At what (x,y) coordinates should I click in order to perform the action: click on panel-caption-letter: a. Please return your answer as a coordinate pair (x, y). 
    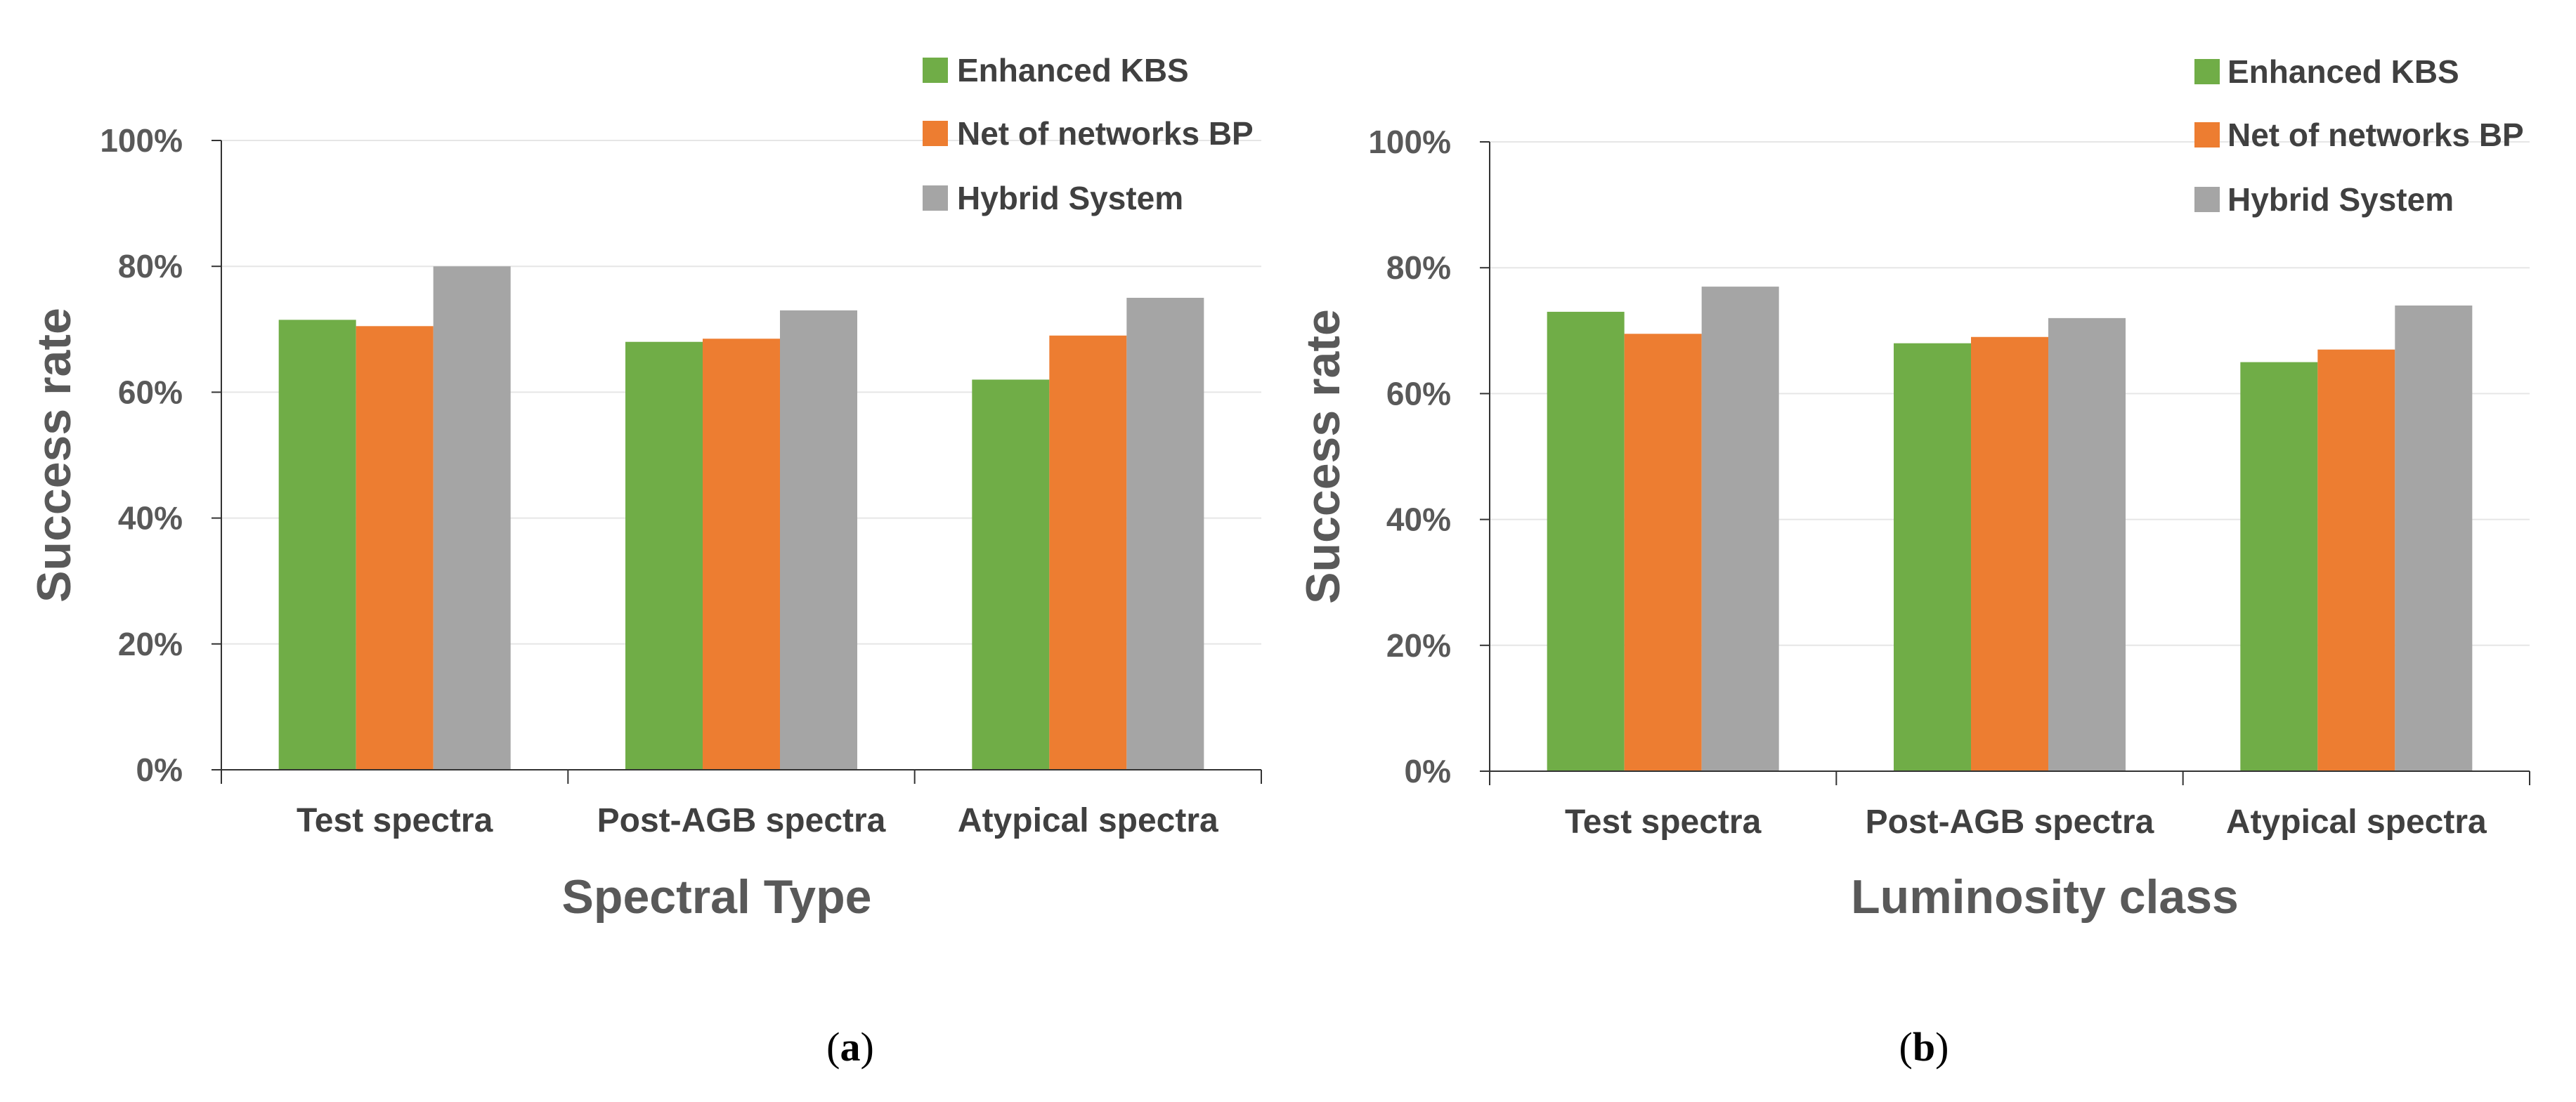
    Looking at the image, I should click on (850, 1047).